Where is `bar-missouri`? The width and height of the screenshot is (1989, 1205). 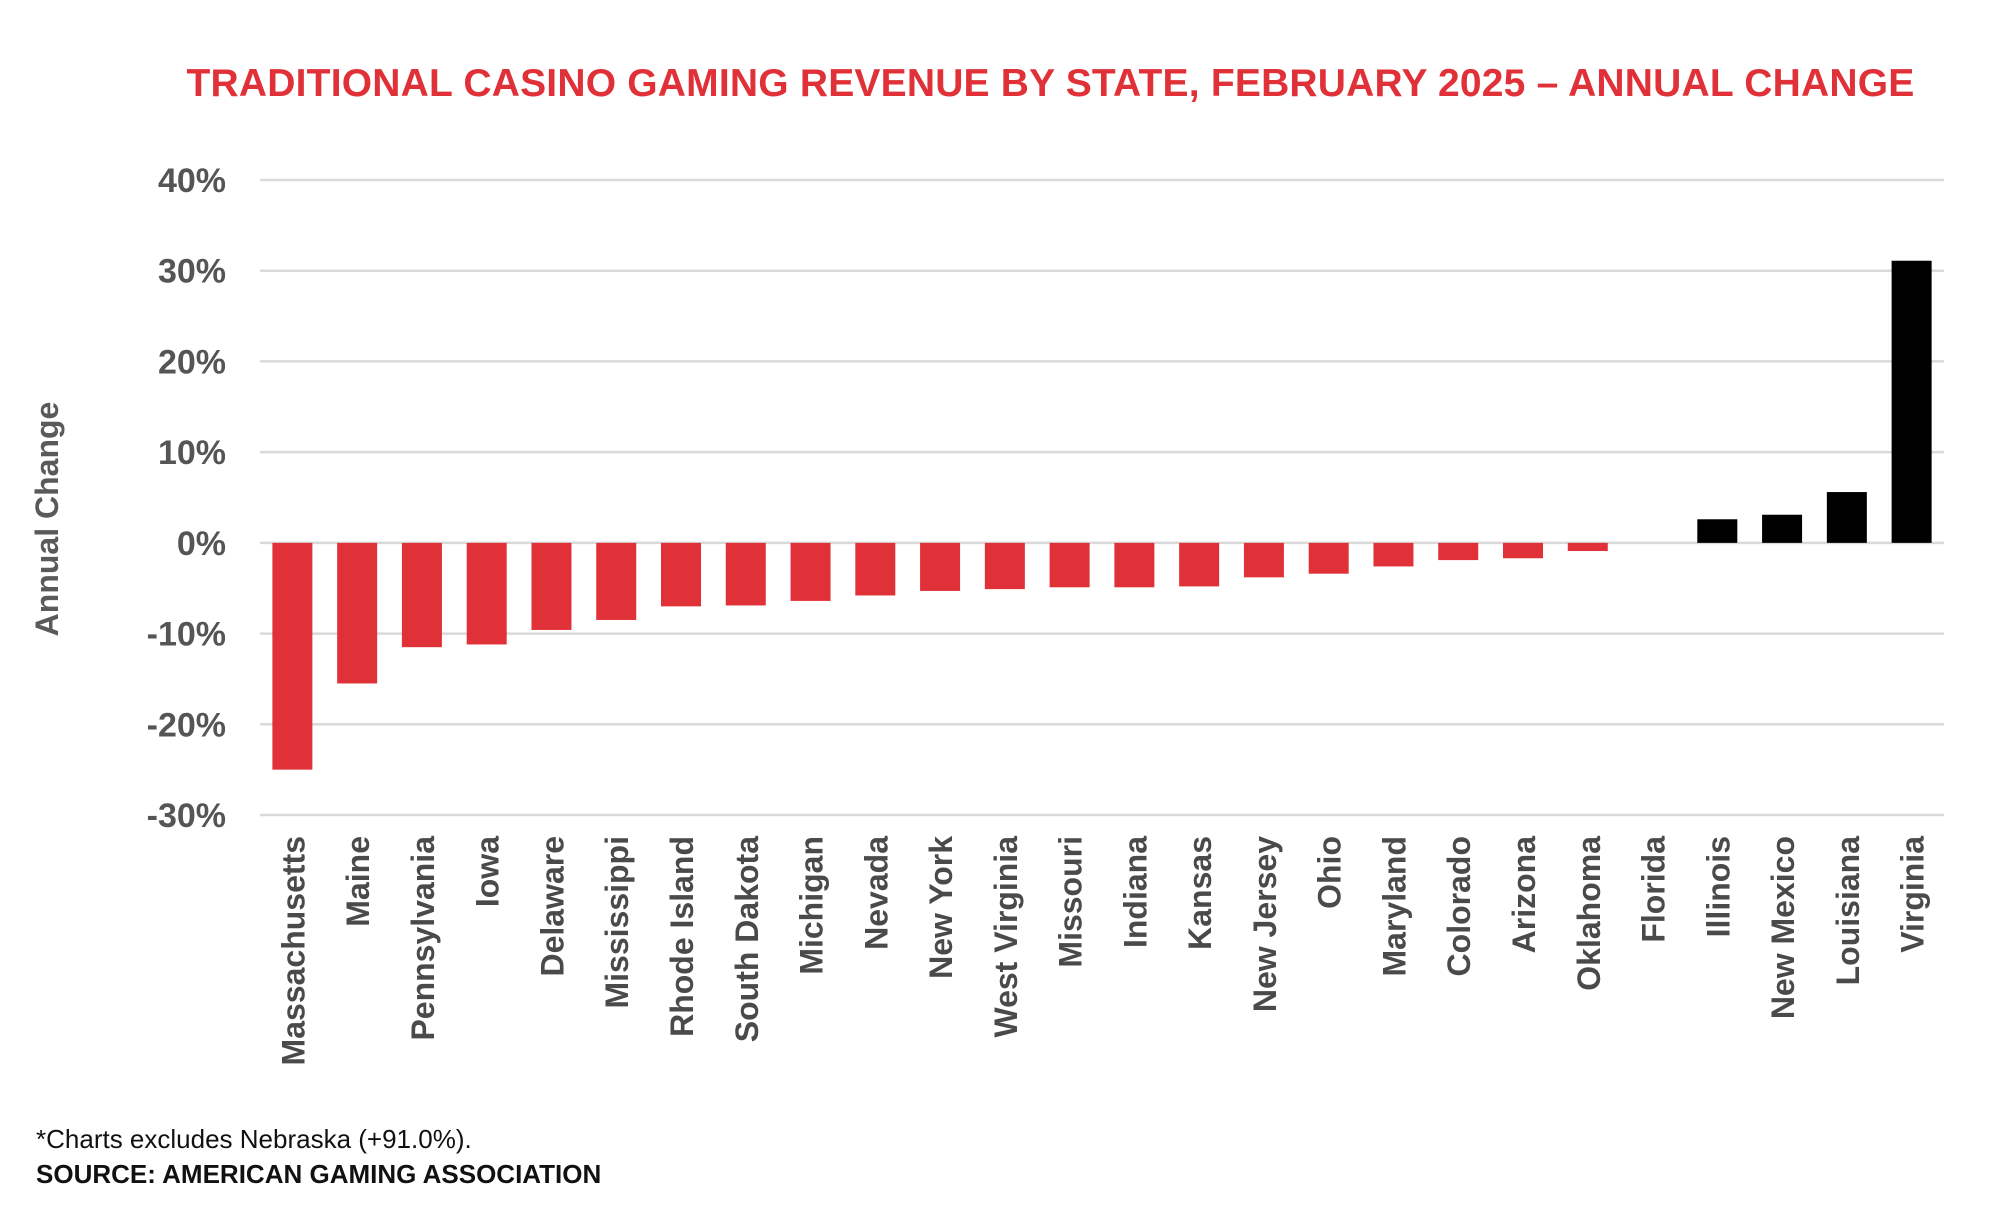 bar-missouri is located at coordinates (1069, 565).